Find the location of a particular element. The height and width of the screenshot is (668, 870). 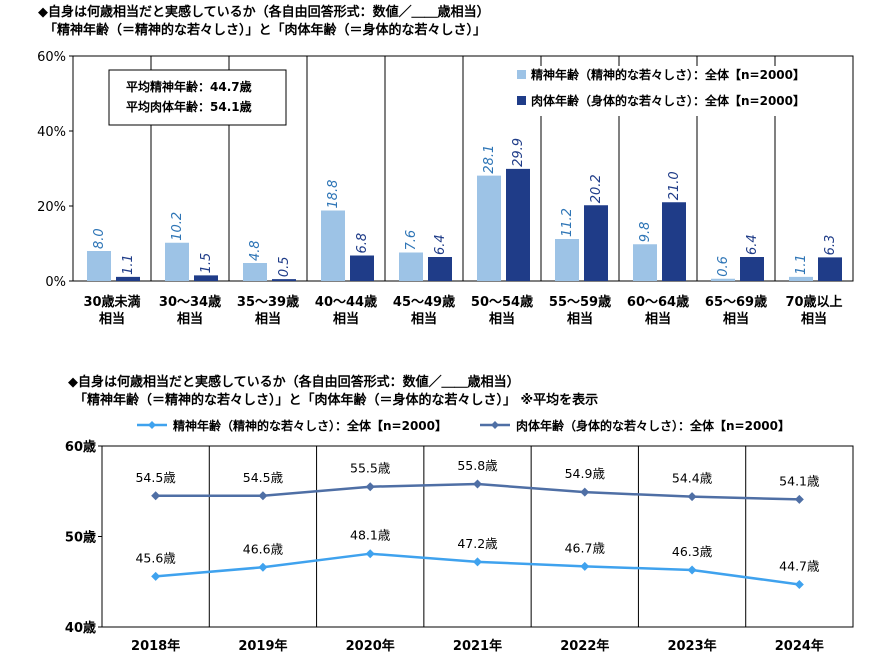

data-label: 10.2 is located at coordinates (177, 226).